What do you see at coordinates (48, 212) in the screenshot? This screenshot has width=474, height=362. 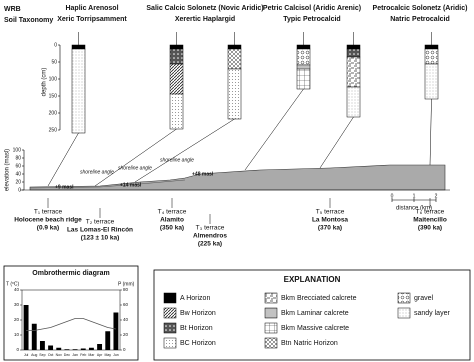 I see `terrace-name: T₁ terrace` at bounding box center [48, 212].